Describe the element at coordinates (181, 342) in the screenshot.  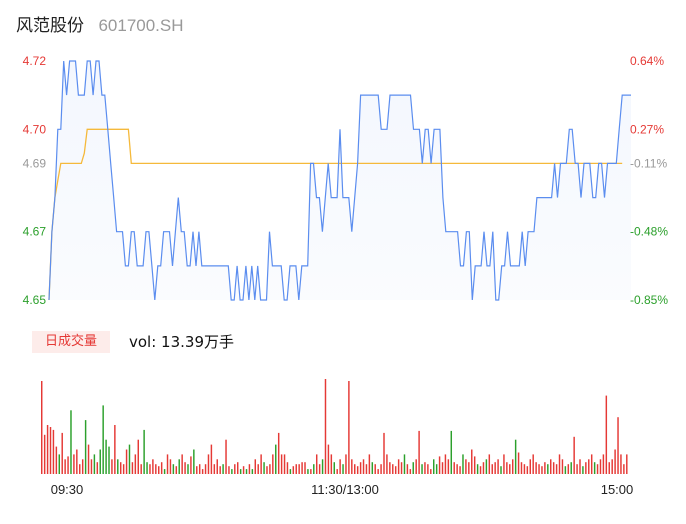
I see `volume-label: vol: 13.39万手` at that location.